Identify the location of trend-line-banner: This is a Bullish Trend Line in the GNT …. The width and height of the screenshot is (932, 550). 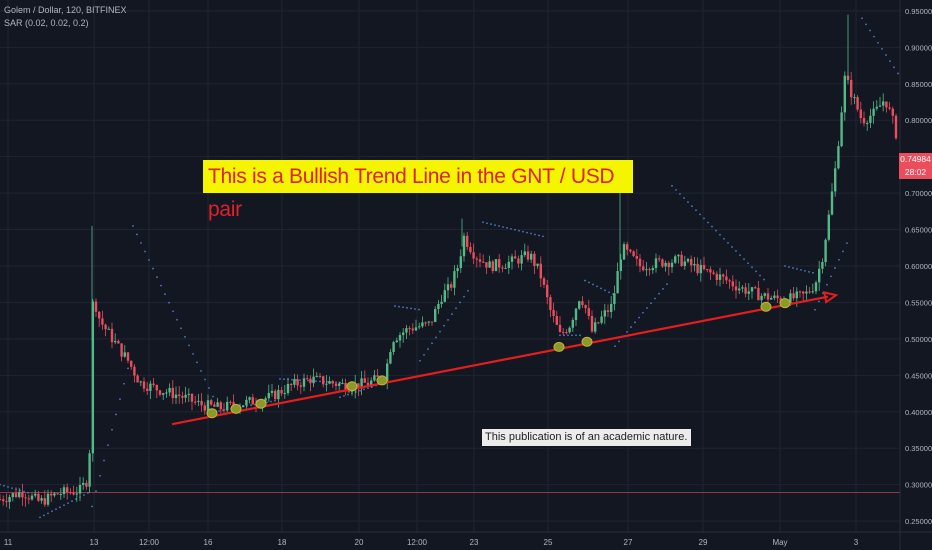
(418, 190).